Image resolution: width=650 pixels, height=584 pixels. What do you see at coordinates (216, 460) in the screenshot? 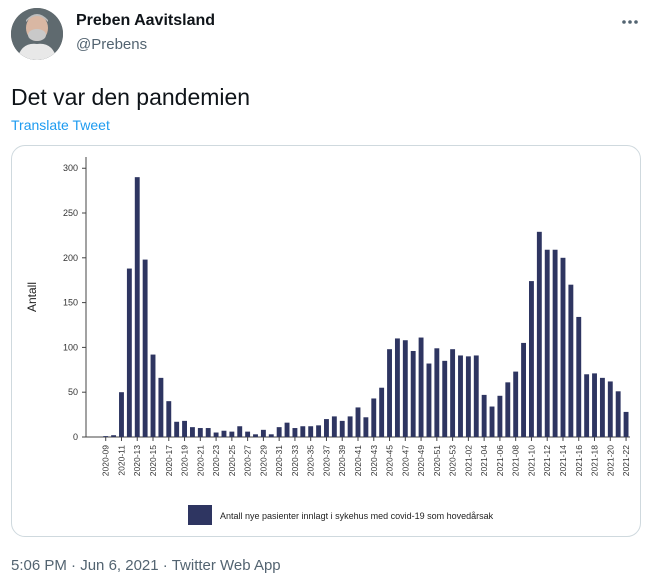
I see `x-tick-label: 2020-23` at bounding box center [216, 460].